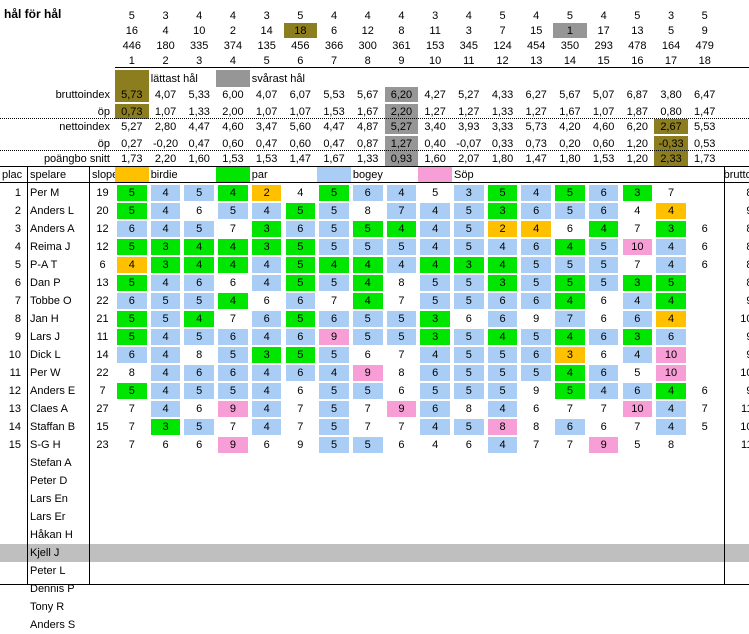 Image resolution: width=749 pixels, height=634 pixels. Describe the element at coordinates (374, 584) in the screenshot. I see `bottom-rule` at that location.